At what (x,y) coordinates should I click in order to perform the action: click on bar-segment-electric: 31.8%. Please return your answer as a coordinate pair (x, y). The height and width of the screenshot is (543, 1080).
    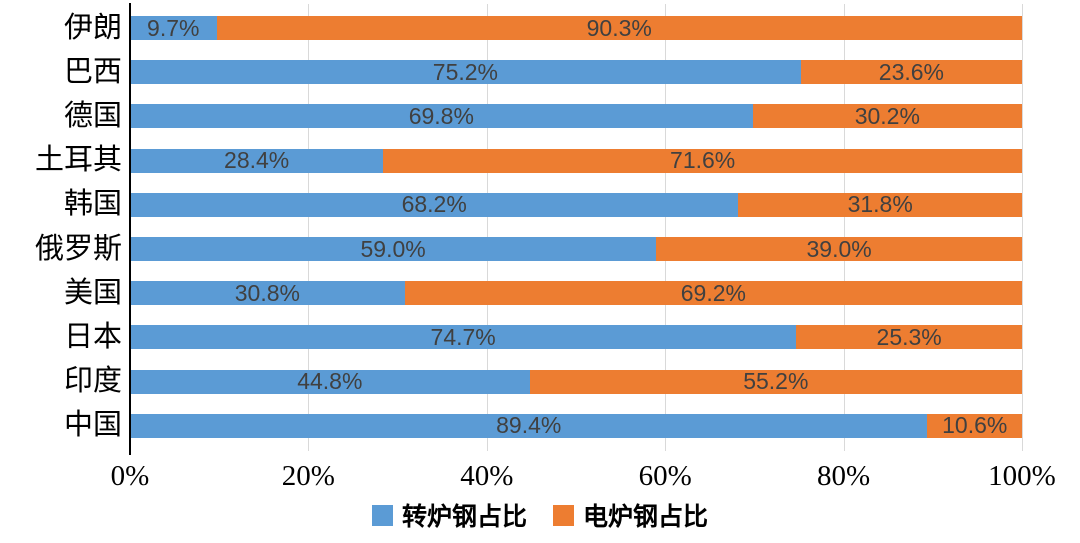
    Looking at the image, I should click on (880, 204).